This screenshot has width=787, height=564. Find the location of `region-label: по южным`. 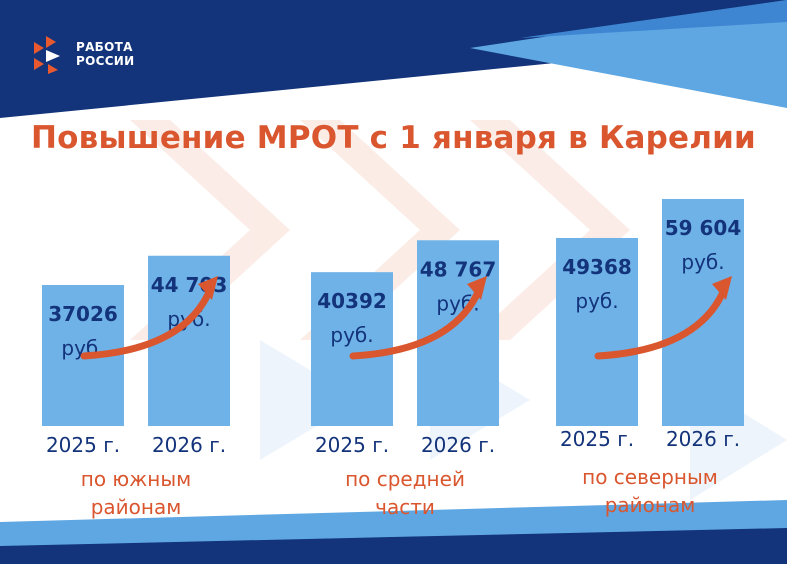

region-label: по южным is located at coordinates (136, 479).